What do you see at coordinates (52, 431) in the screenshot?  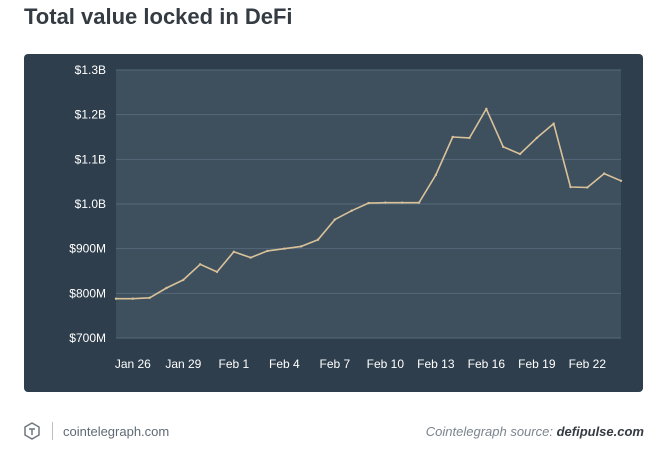 I see `footer-divider` at bounding box center [52, 431].